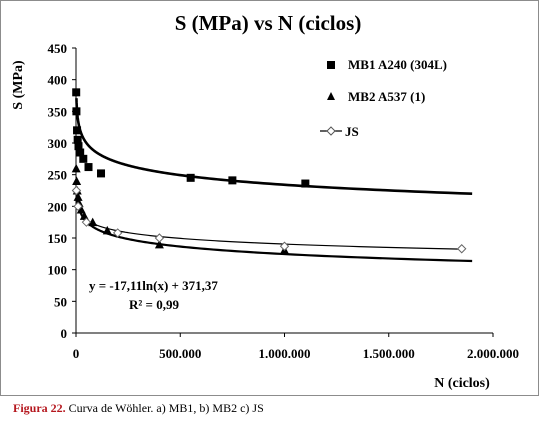  What do you see at coordinates (285, 353) in the screenshot?
I see `x-tick-label: 1.000.000` at bounding box center [285, 353].